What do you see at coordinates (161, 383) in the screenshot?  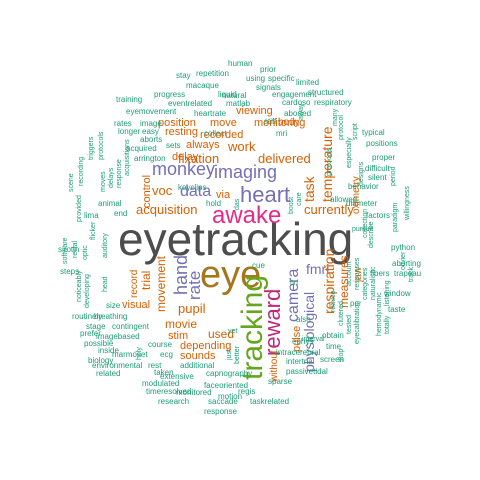 I see `cloud-word: modulated` at bounding box center [161, 383].